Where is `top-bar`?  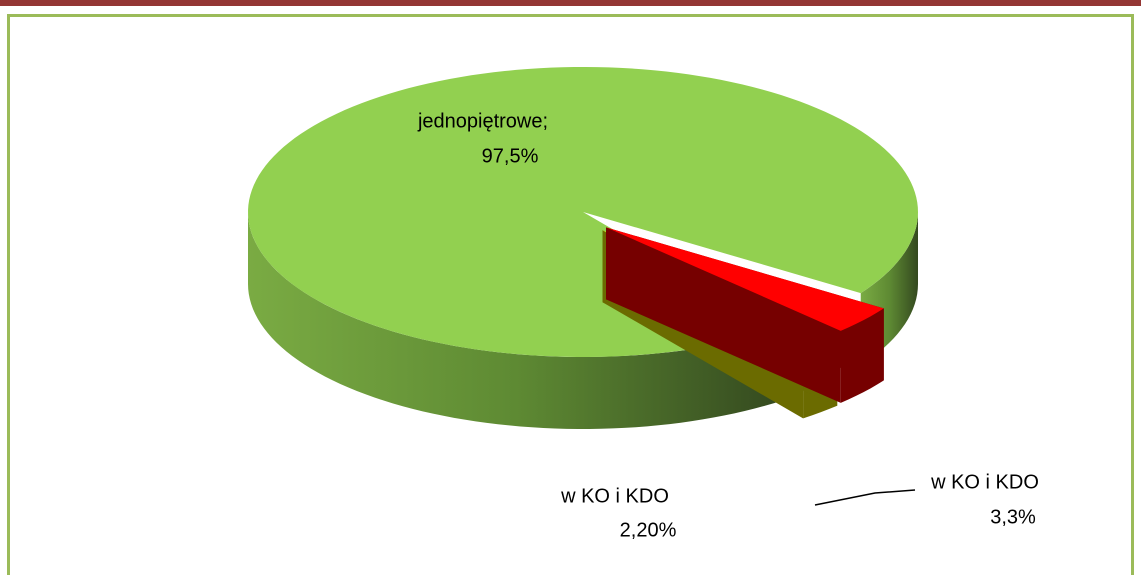
top-bar is located at coordinates (570, 3).